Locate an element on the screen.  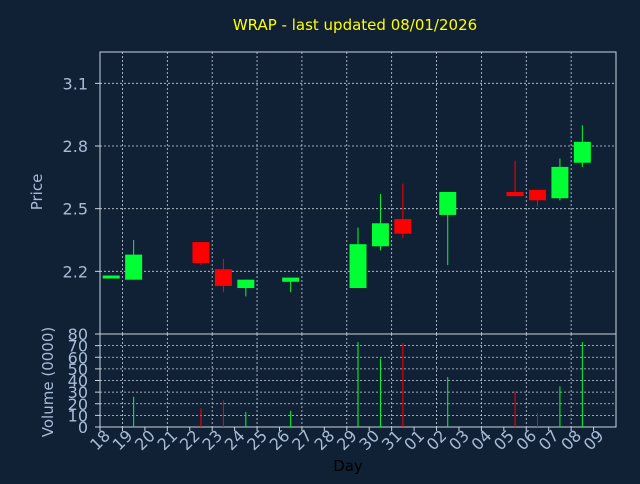
volume-tick-label: 70 is located at coordinates (78, 346).